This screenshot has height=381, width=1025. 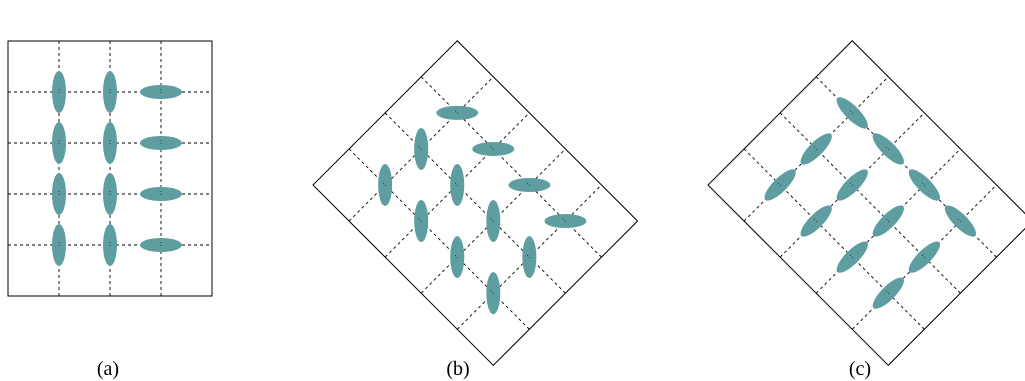 I want to click on panel-a, so click(x=110, y=168).